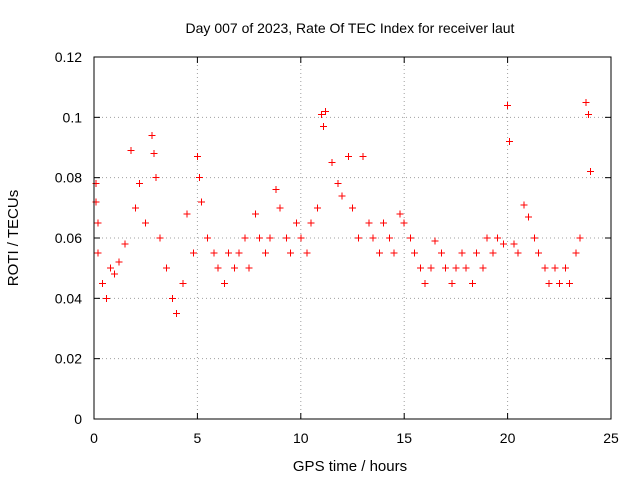  What do you see at coordinates (73, 117) in the screenshot?
I see `y-tick-label: 0.1` at bounding box center [73, 117].